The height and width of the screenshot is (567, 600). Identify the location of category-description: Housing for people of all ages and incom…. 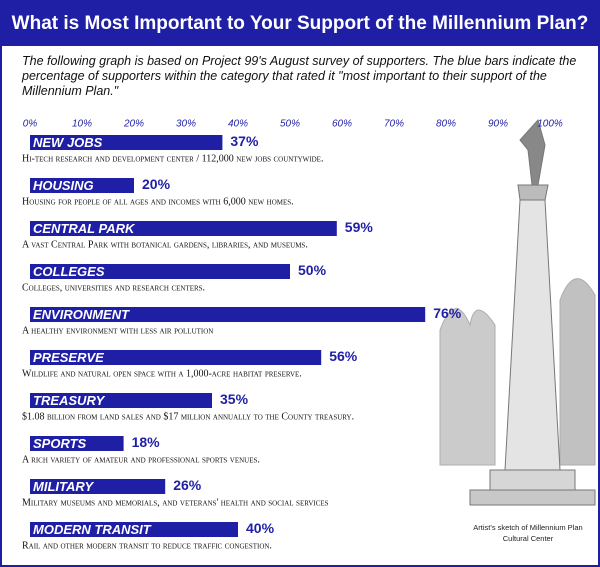
(158, 201).